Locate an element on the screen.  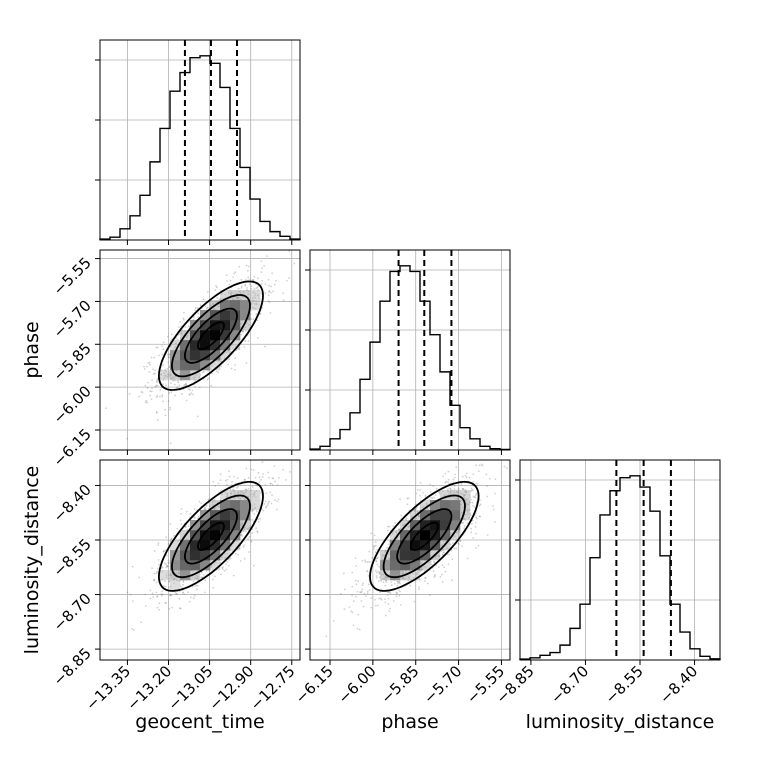
histogram-panel-luminosity_distance is located at coordinates (618, 560).